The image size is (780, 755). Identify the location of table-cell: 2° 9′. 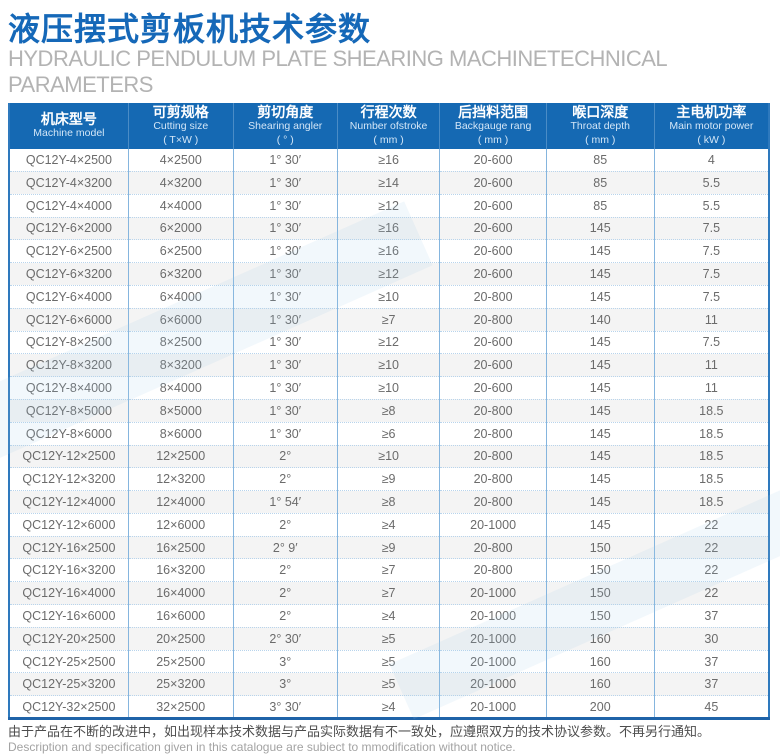
(285, 547).